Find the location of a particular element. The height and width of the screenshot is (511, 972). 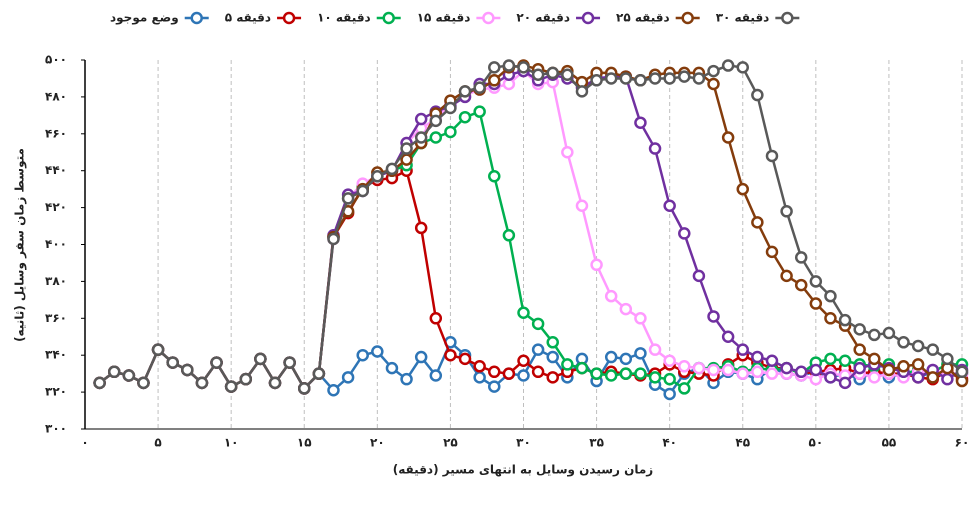

x-tick-label: ۴۰ is located at coordinates (669, 443).